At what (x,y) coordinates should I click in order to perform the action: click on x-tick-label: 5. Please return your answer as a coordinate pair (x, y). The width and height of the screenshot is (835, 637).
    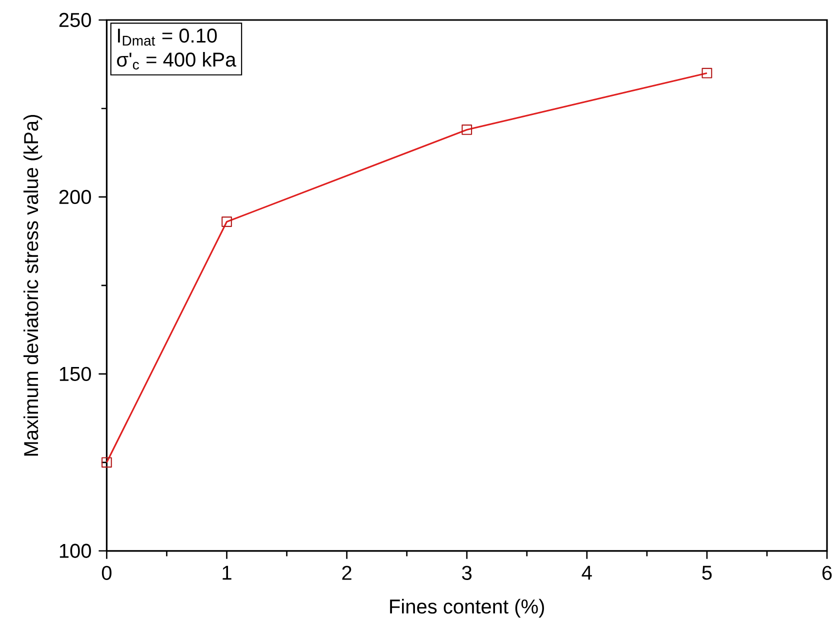
    Looking at the image, I should click on (707, 573).